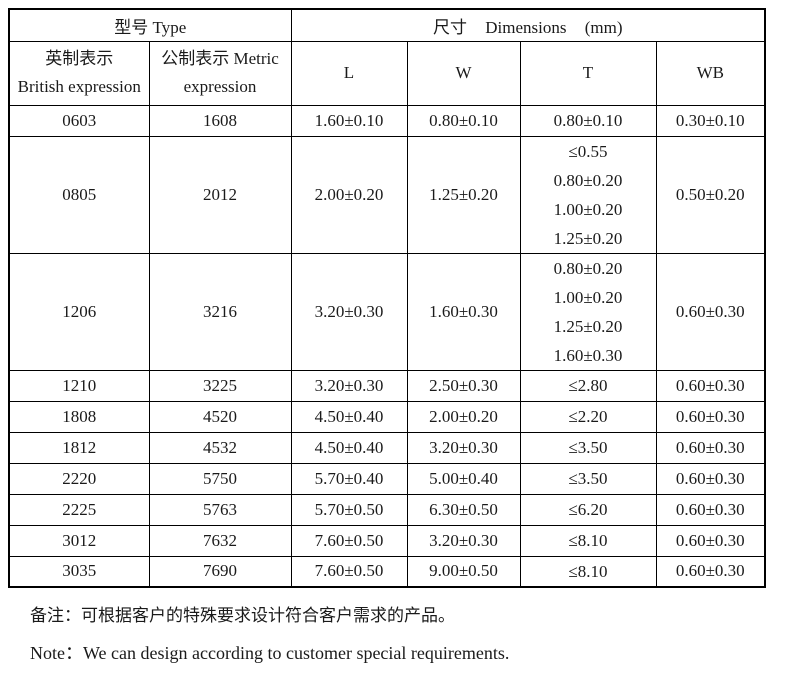 This screenshot has width=800, height=679. Describe the element at coordinates (79, 478) in the screenshot. I see `cell-british-size: 2220` at that location.